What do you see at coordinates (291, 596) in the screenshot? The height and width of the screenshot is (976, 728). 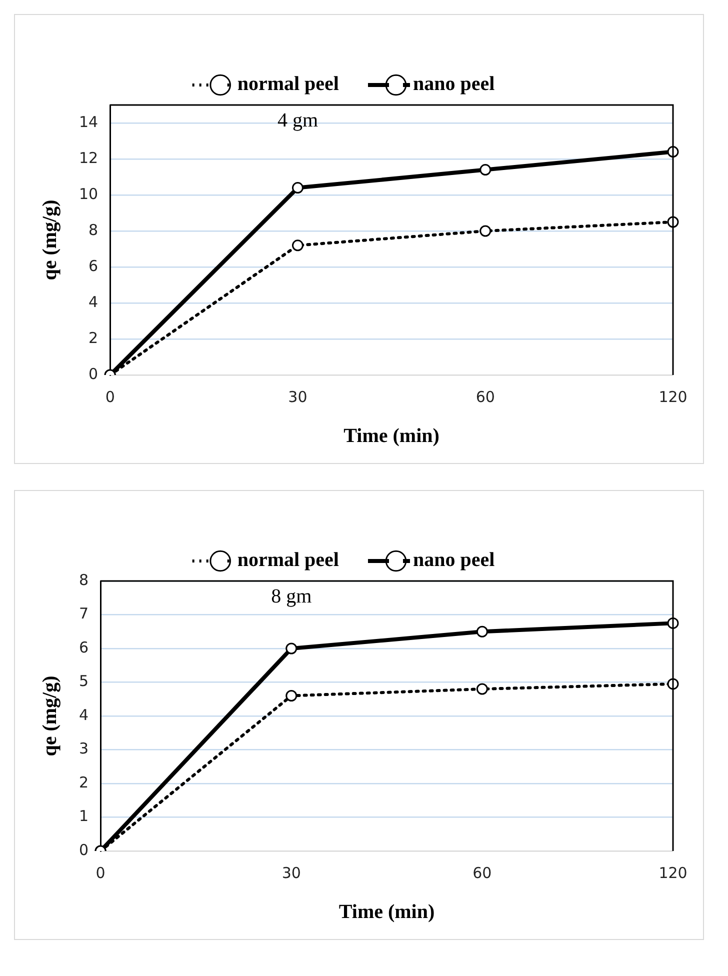 I see `annotation: 8 gm` at bounding box center [291, 596].